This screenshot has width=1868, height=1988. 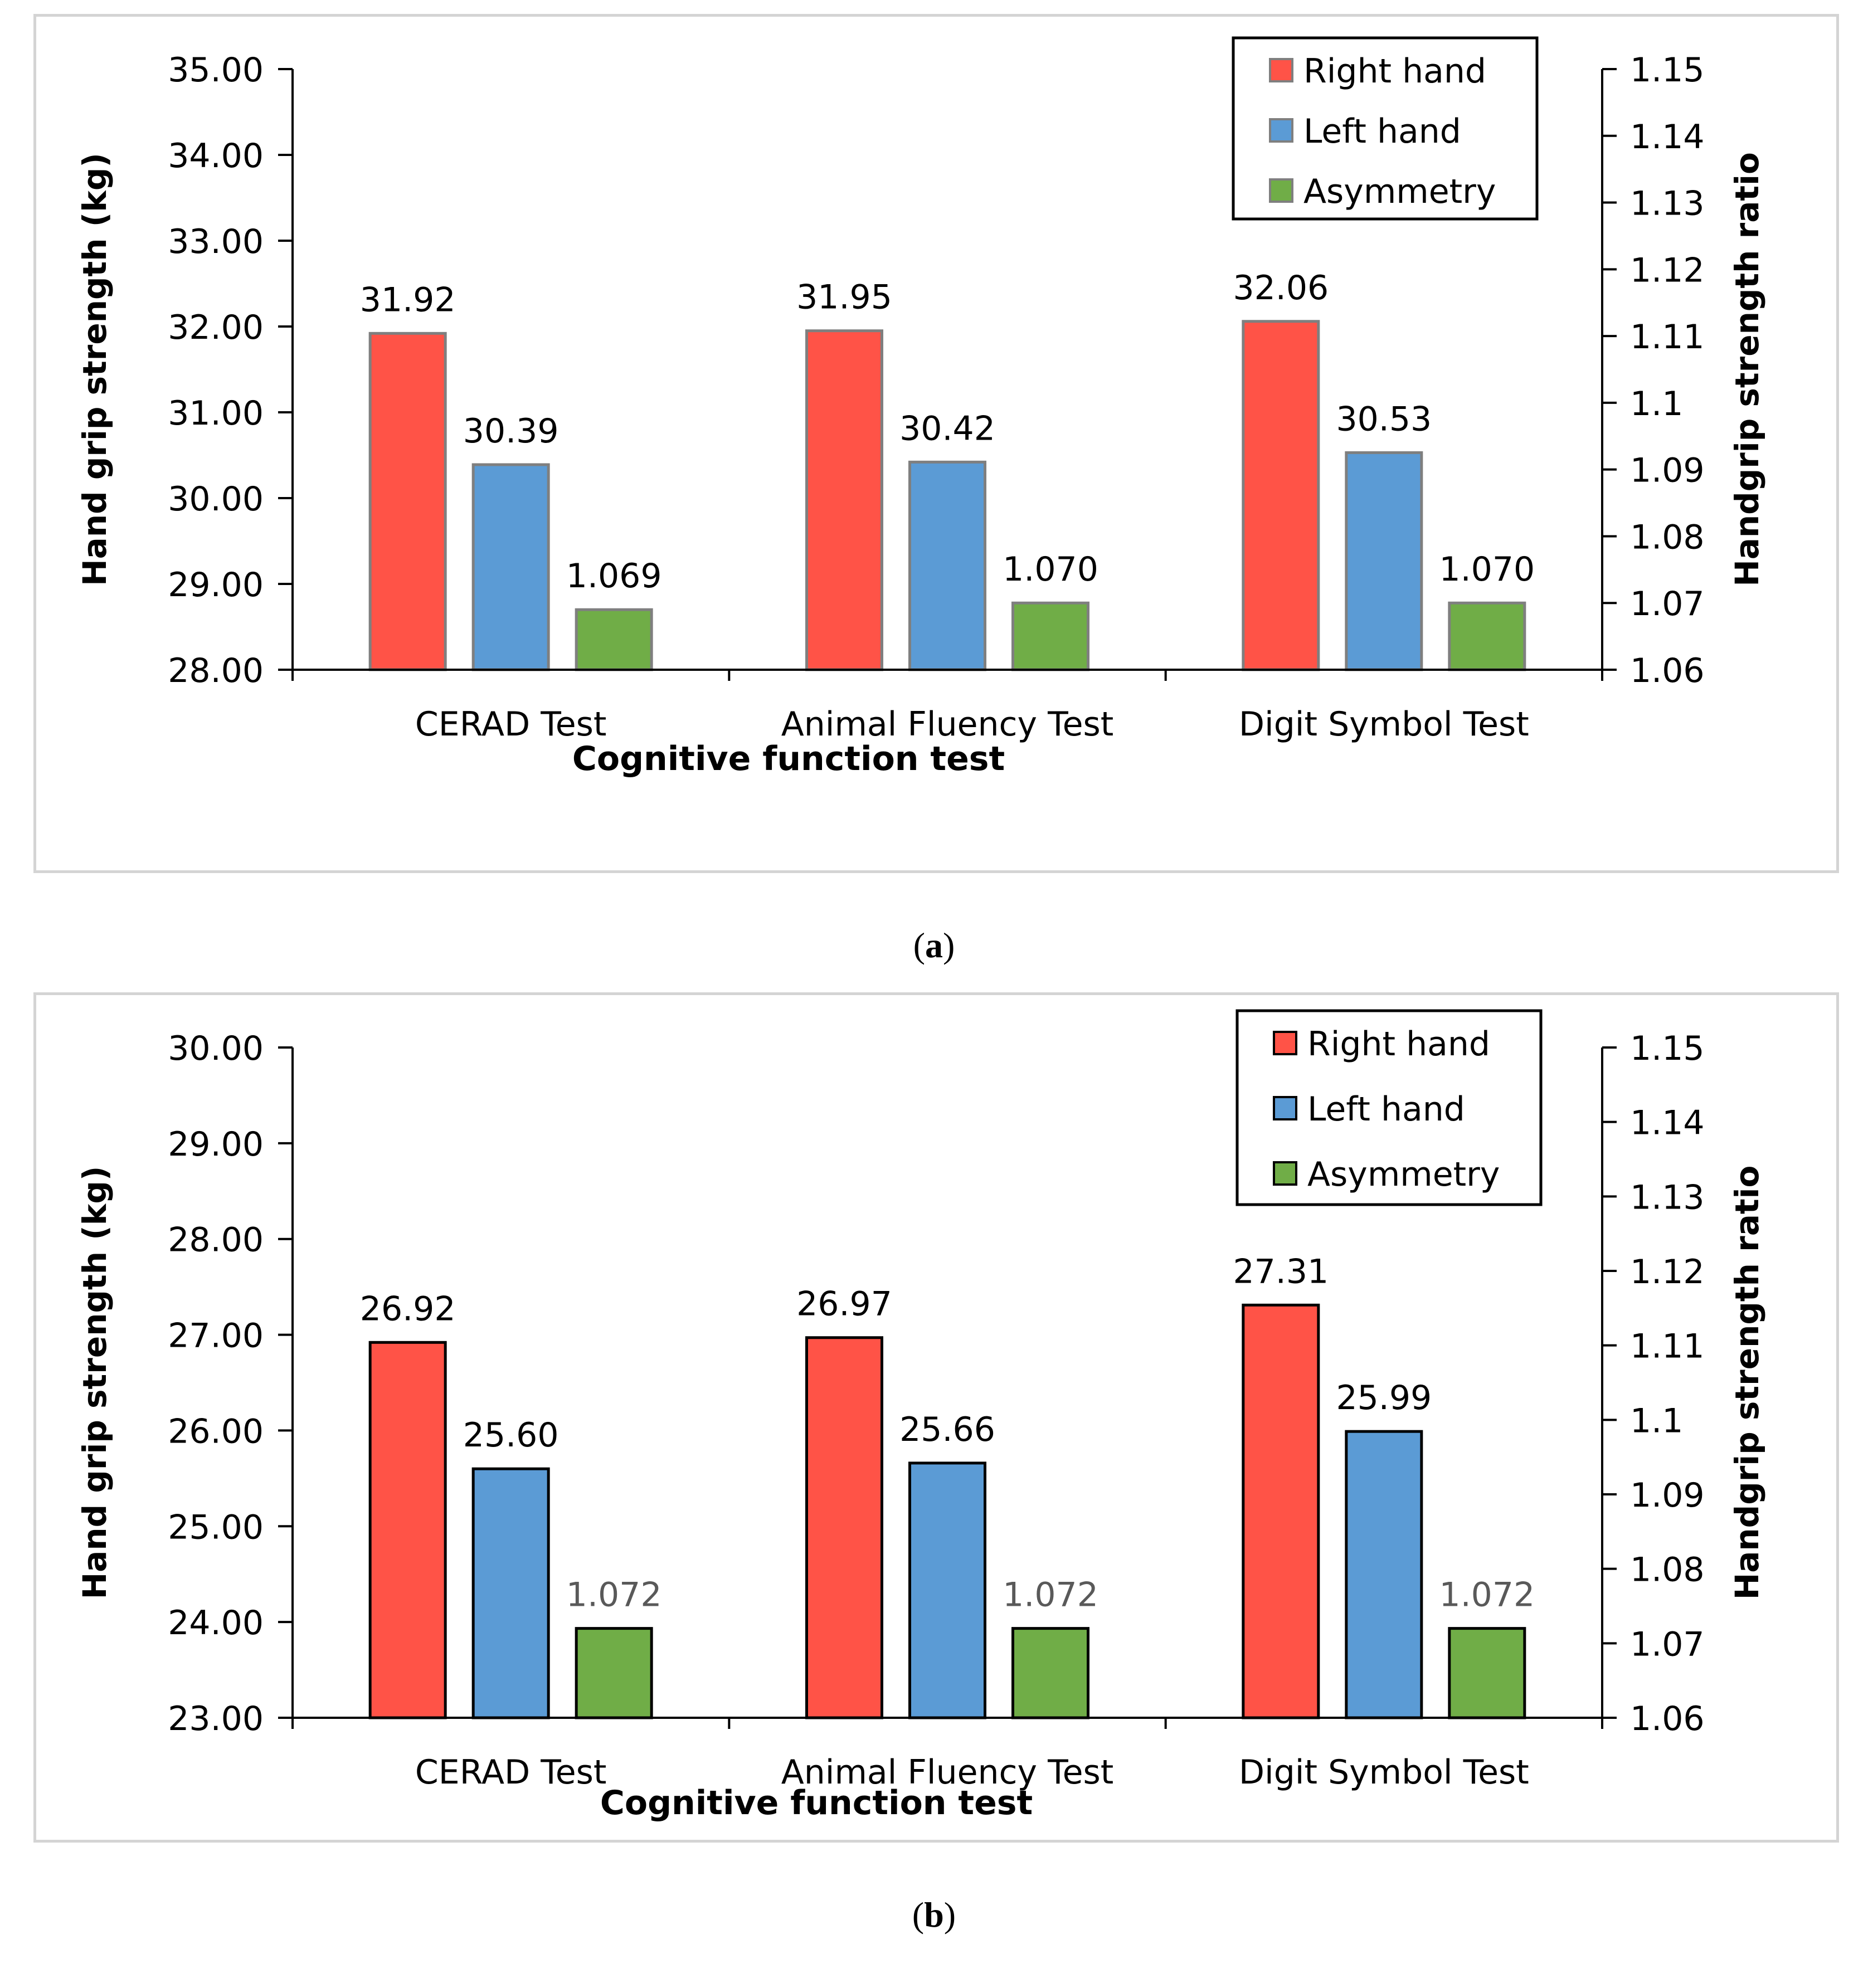 I want to click on b-left-tick-label: 23.00, so click(x=216, y=1718).